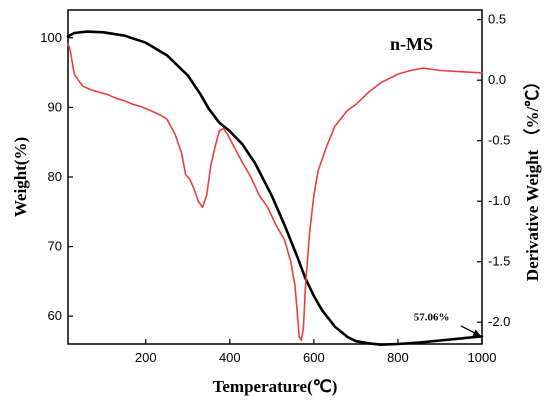 The image size is (550, 411). I want to click on y-left-tick-label: 90, so click(55, 106).